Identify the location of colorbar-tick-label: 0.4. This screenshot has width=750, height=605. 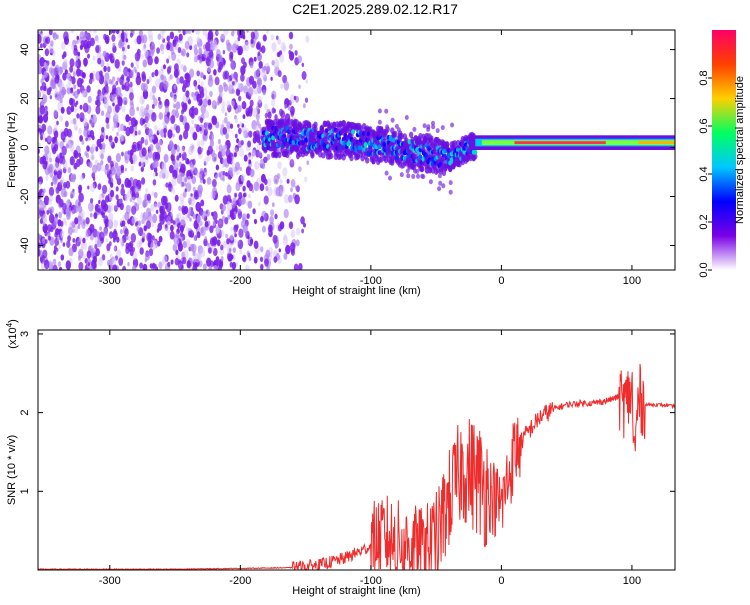
(704, 173).